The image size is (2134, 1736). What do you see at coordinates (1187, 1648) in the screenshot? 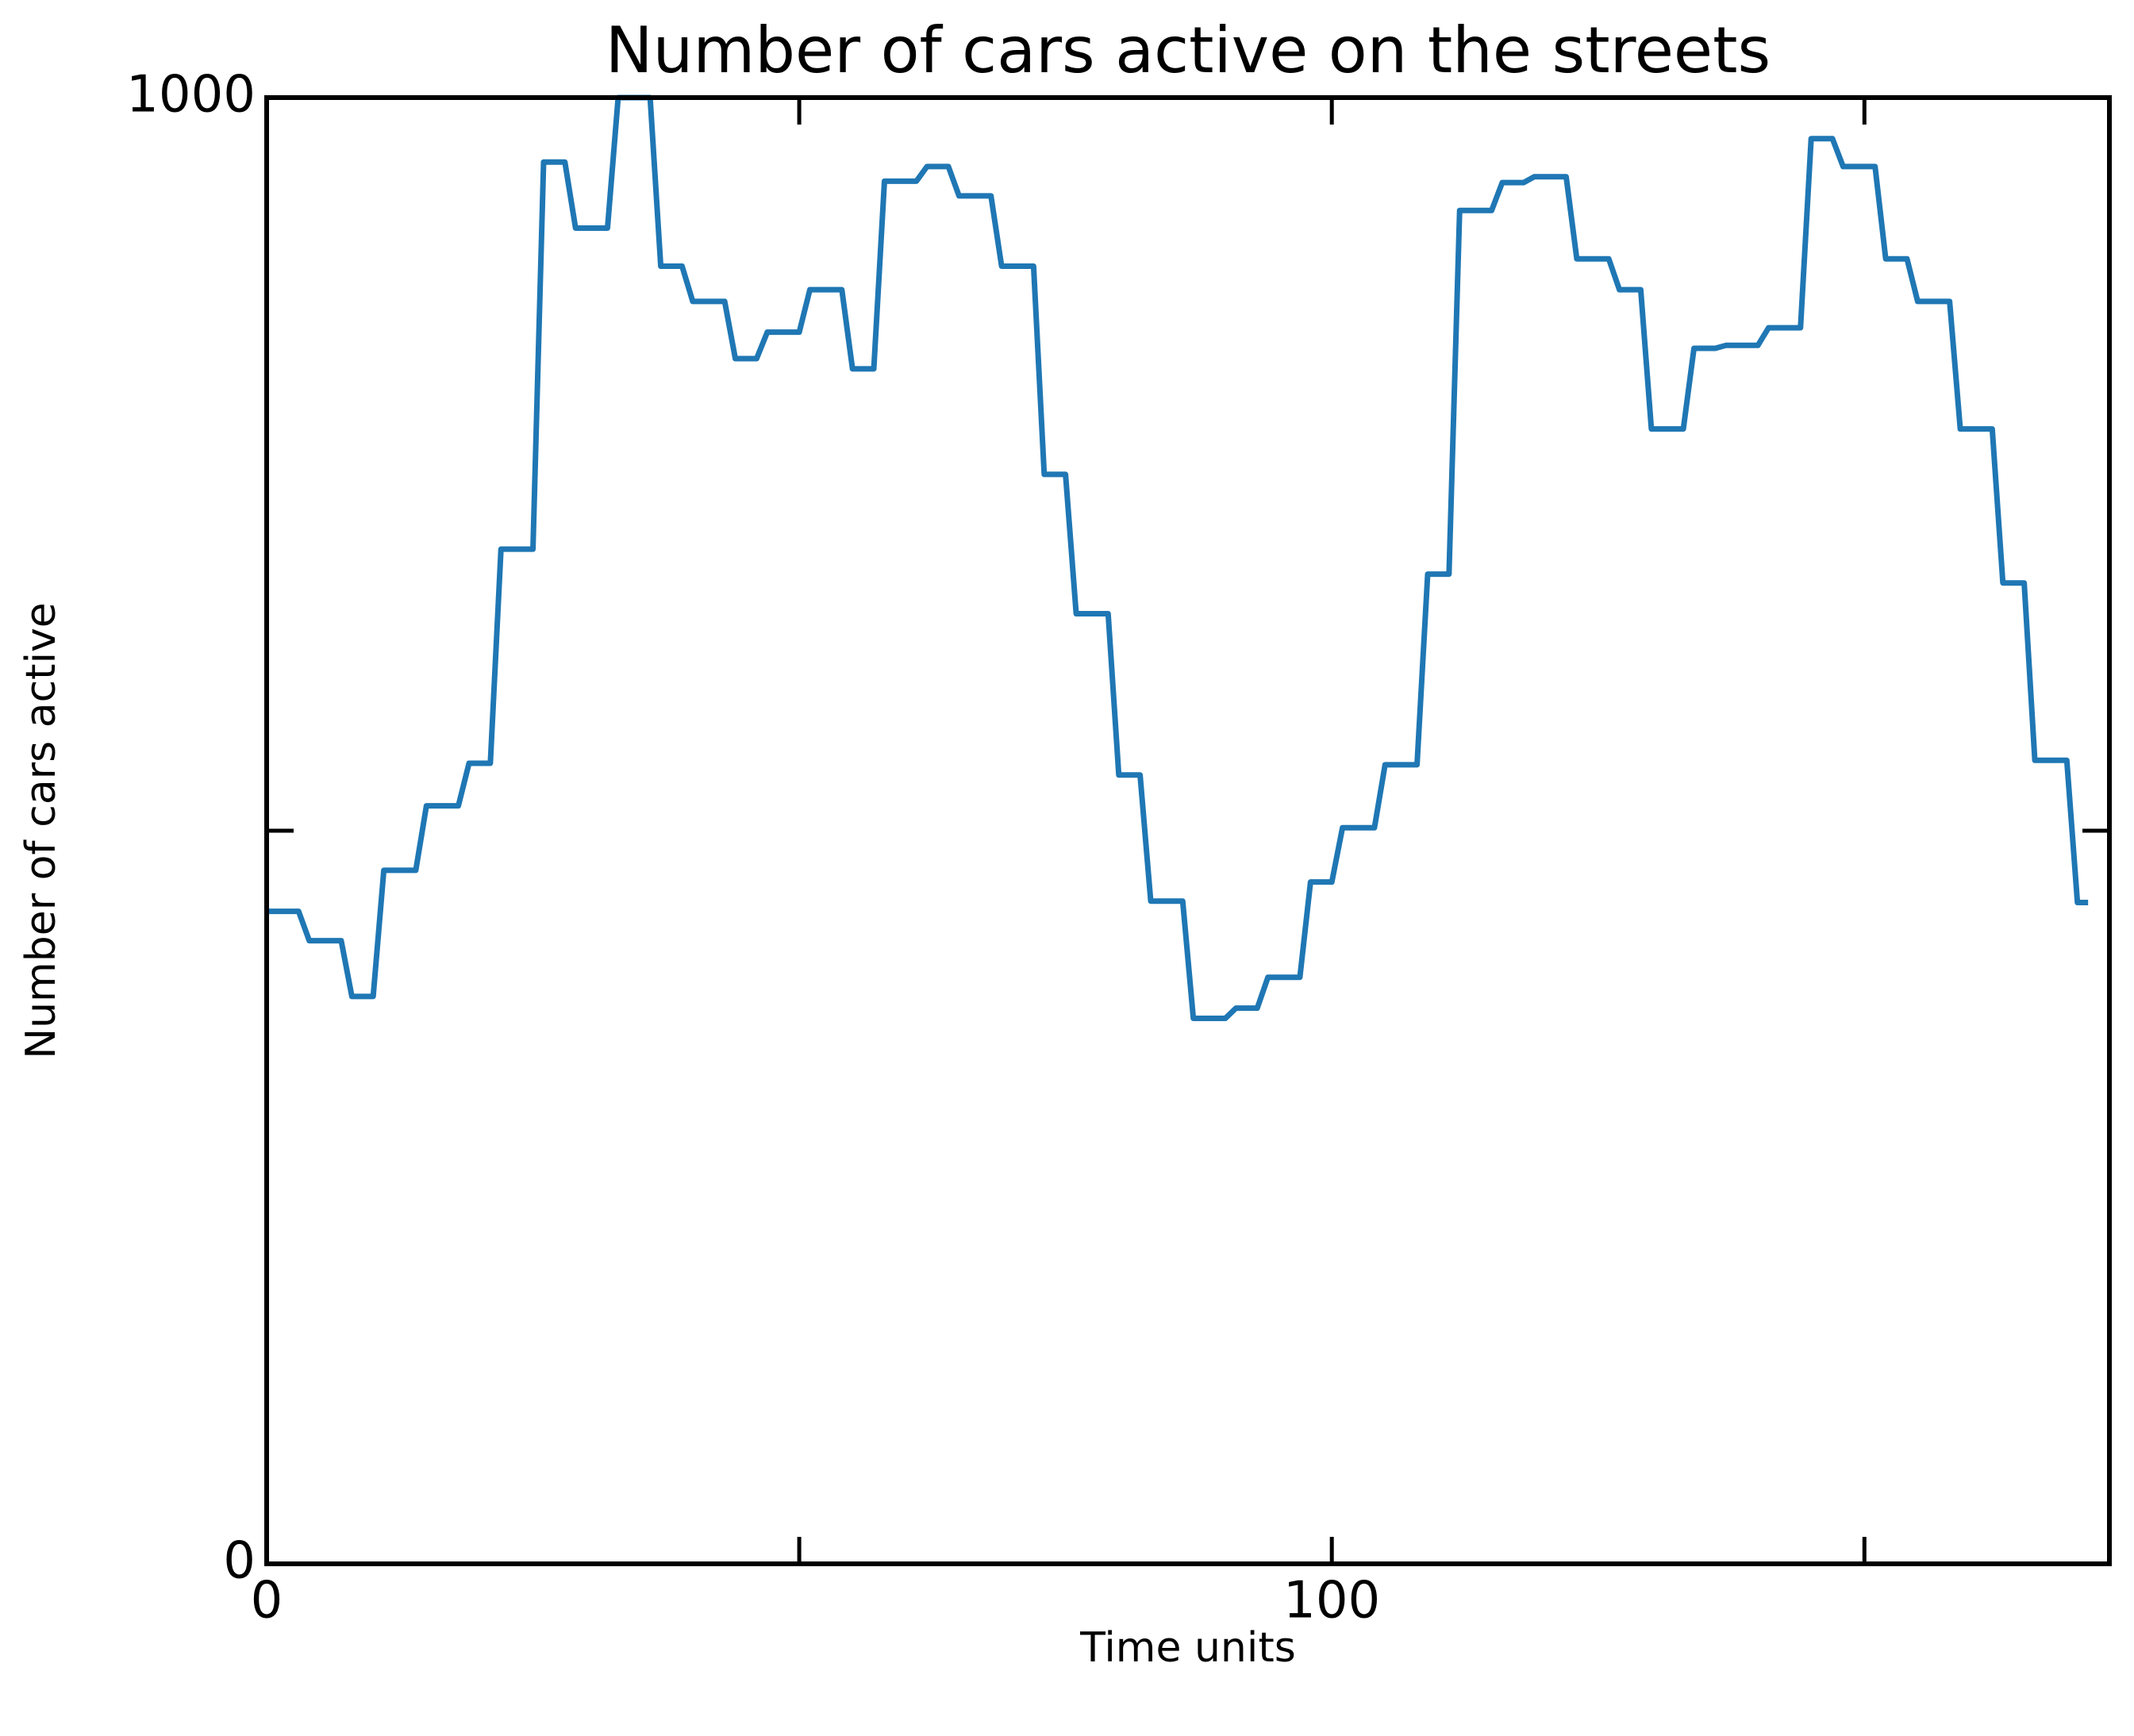
I see `x-axis-label: Time units` at bounding box center [1187, 1648].